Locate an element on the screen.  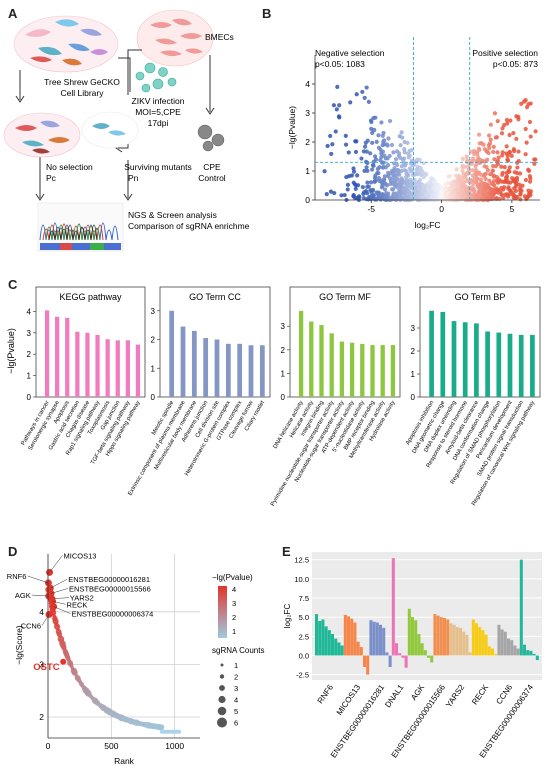
panel-letter-a: A is located at coordinates (13, 13).